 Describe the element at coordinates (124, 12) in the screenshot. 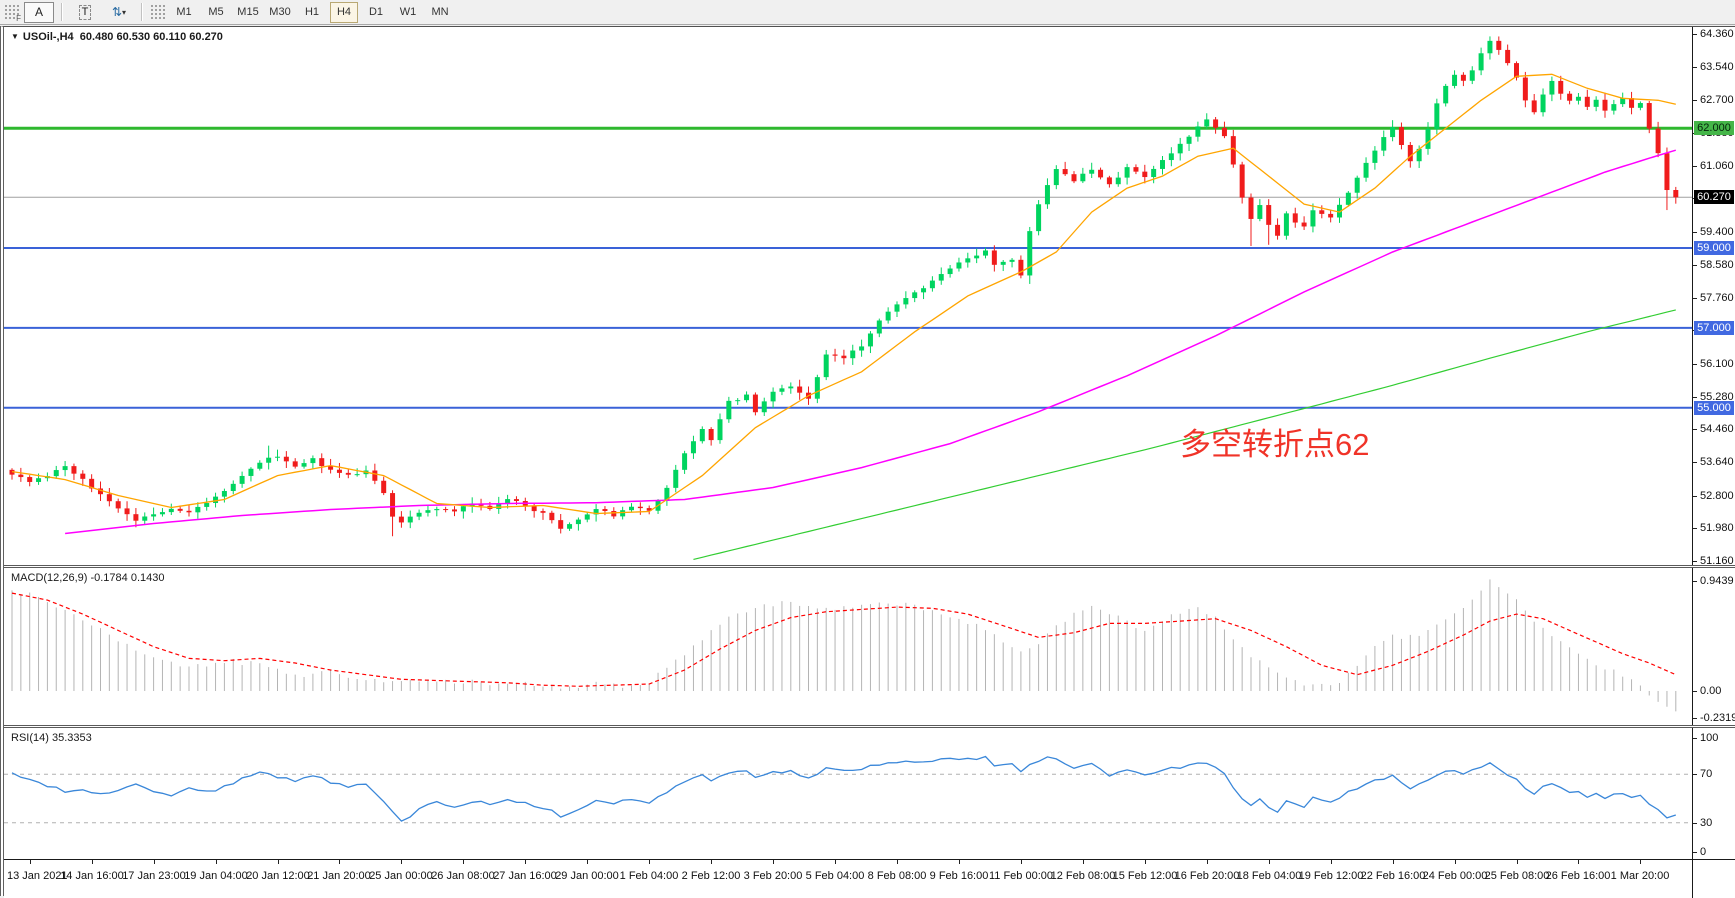

I see `chevron-down-icon: ▾` at that location.